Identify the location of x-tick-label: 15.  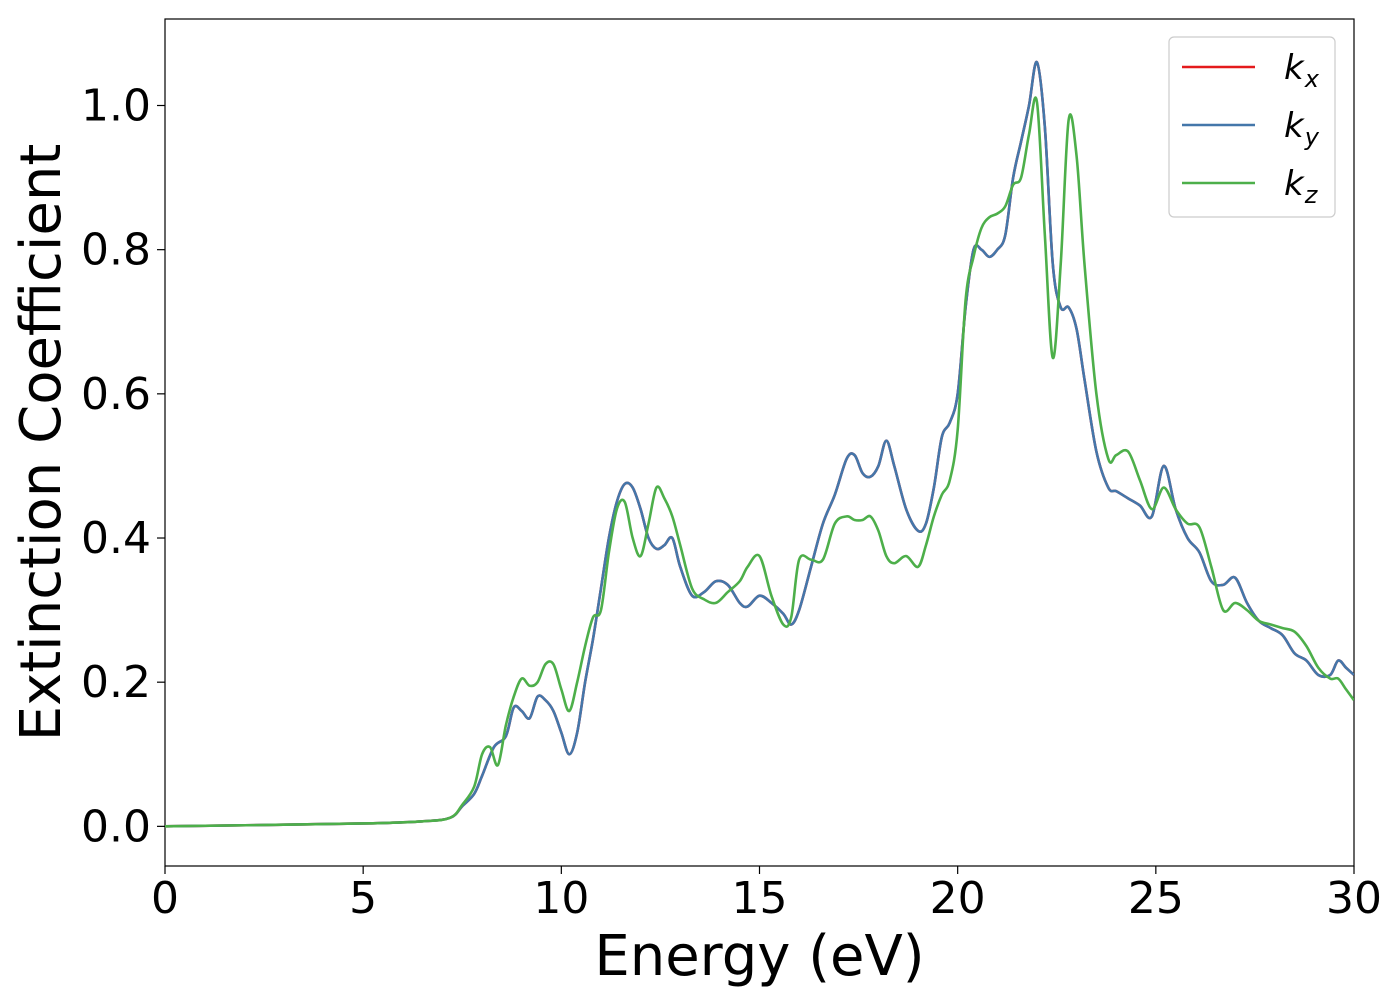
(760, 898).